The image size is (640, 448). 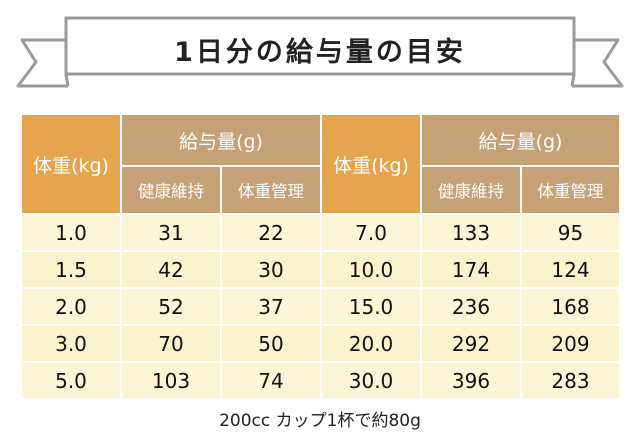 What do you see at coordinates (71, 164) in the screenshot?
I see `weight-header-left: 体重(kg)` at bounding box center [71, 164].